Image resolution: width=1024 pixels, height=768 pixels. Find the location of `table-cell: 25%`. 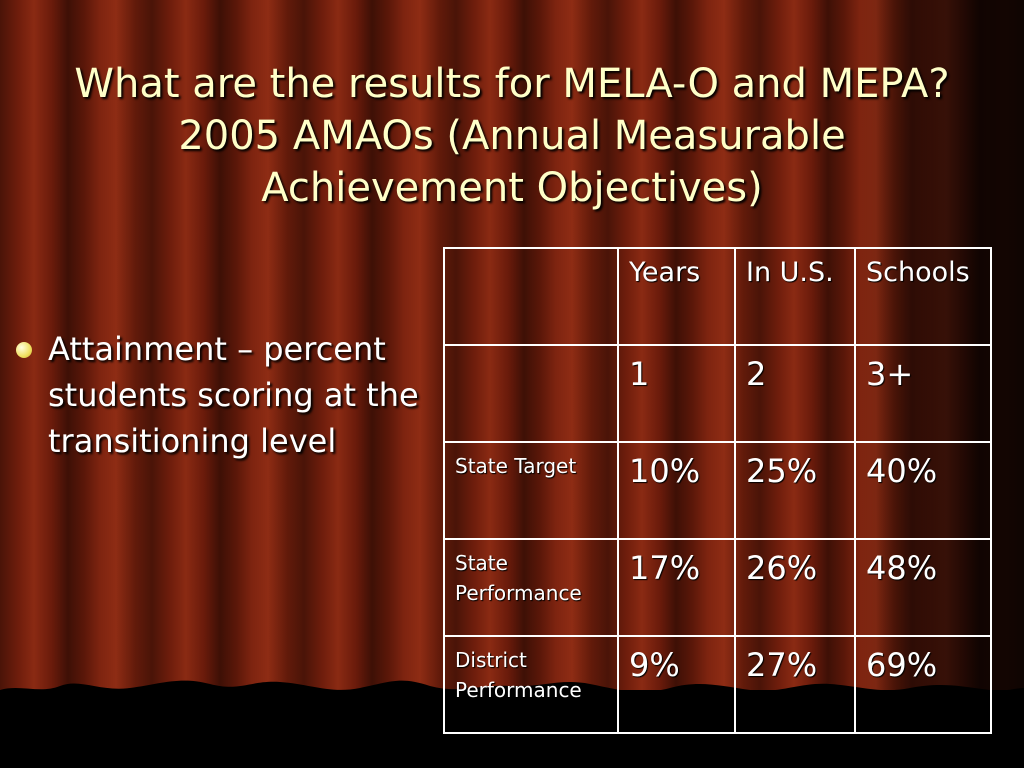

table-cell: 25% is located at coordinates (795, 490).